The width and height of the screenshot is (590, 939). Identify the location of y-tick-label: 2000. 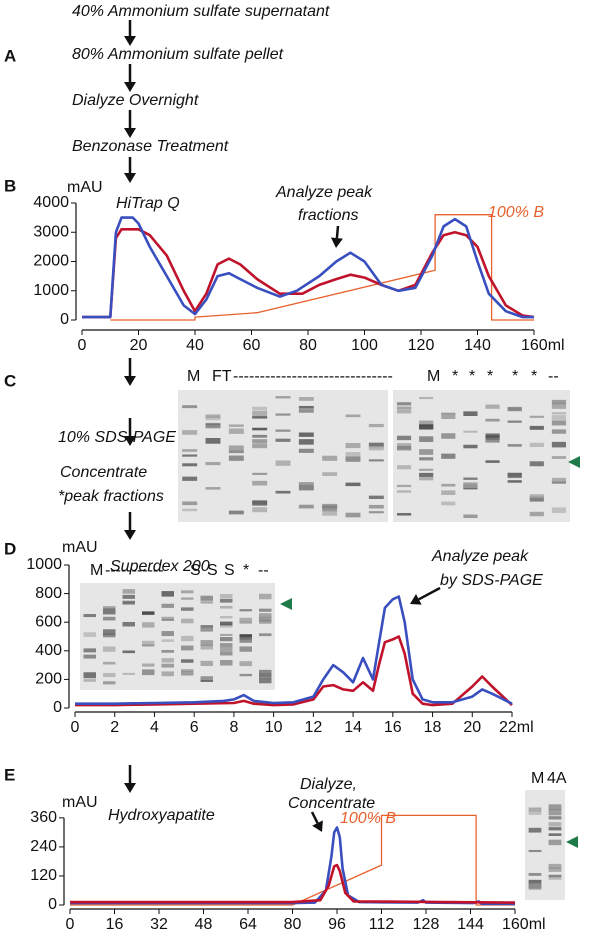
(51, 261).